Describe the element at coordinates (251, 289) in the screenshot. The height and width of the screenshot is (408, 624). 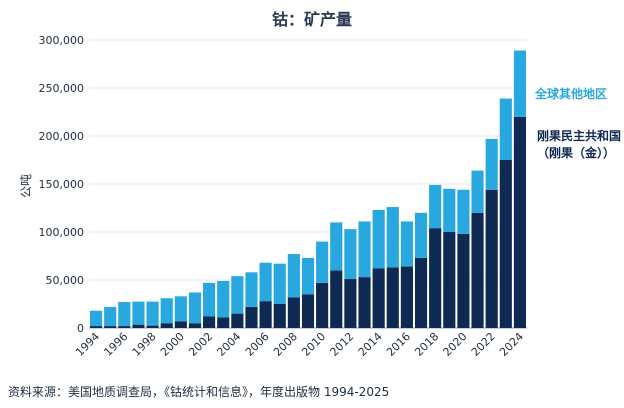
I see `bar-rest-of-world-2005` at that location.